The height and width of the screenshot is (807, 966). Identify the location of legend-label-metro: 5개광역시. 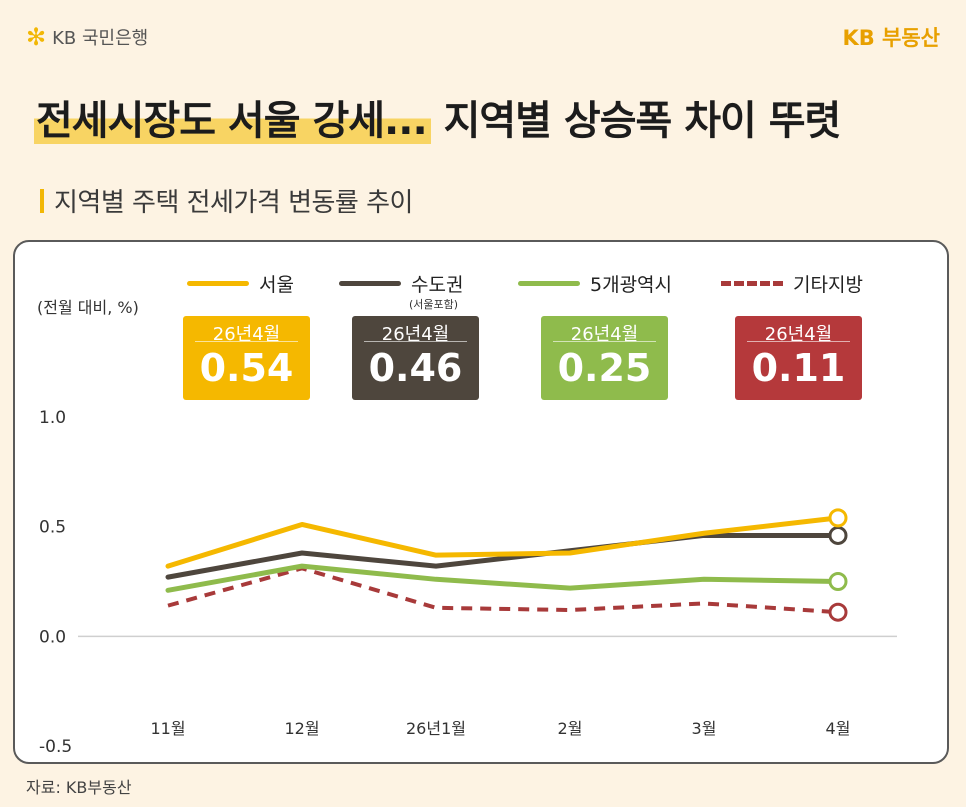
(631, 285).